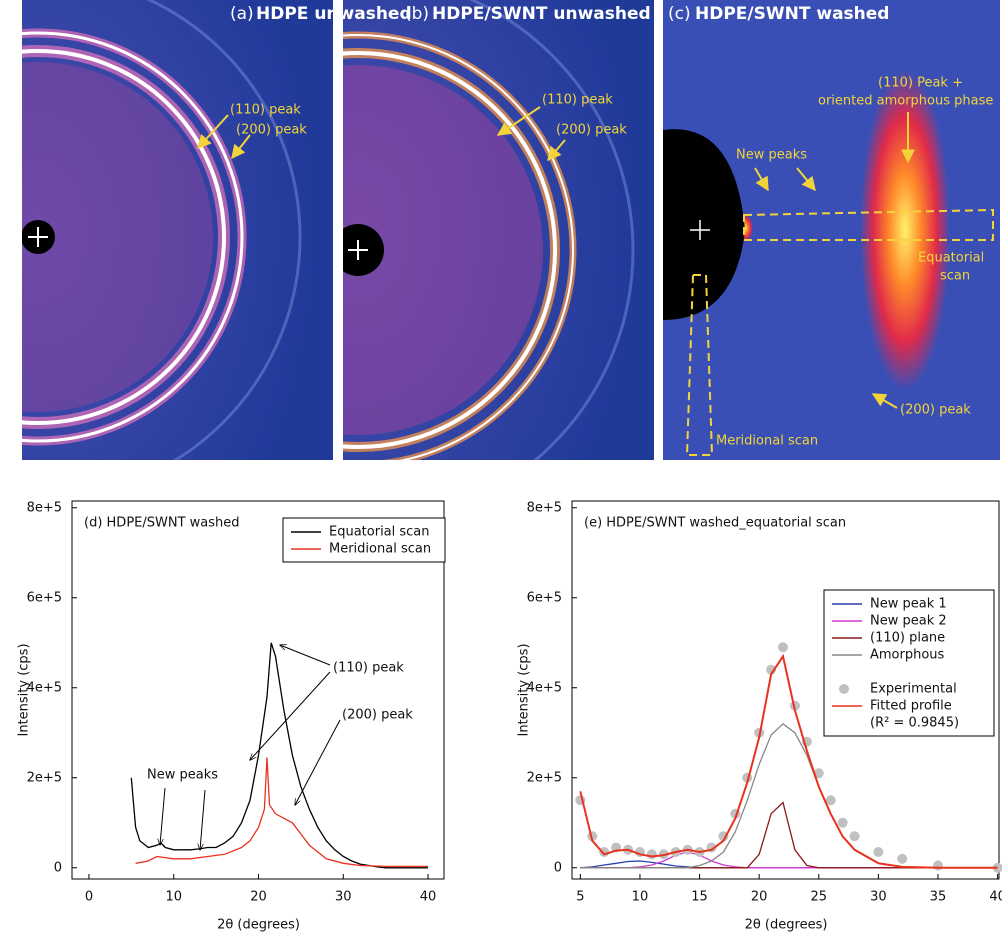 Image resolution: width=1002 pixels, height=942 pixels. What do you see at coordinates (242, 14) in the screenshot?
I see `panel-letter: (a)` at bounding box center [242, 14].